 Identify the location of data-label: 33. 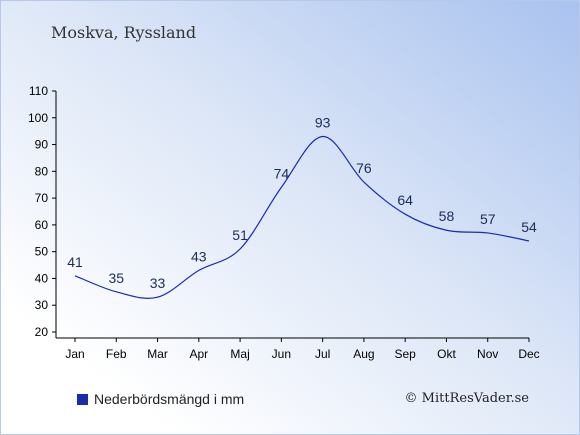
(158, 283).